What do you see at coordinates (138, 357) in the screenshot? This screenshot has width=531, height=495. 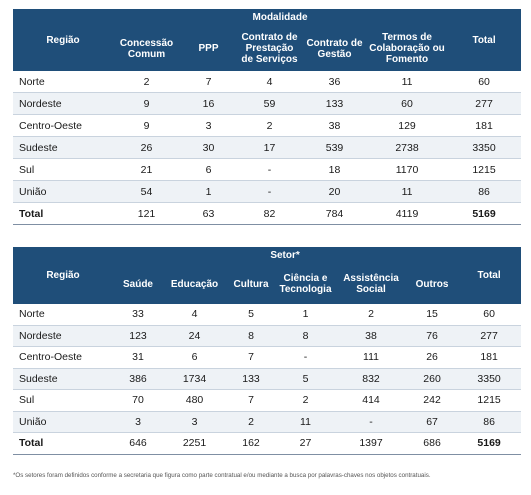 I see `value-cell: 31` at bounding box center [138, 357].